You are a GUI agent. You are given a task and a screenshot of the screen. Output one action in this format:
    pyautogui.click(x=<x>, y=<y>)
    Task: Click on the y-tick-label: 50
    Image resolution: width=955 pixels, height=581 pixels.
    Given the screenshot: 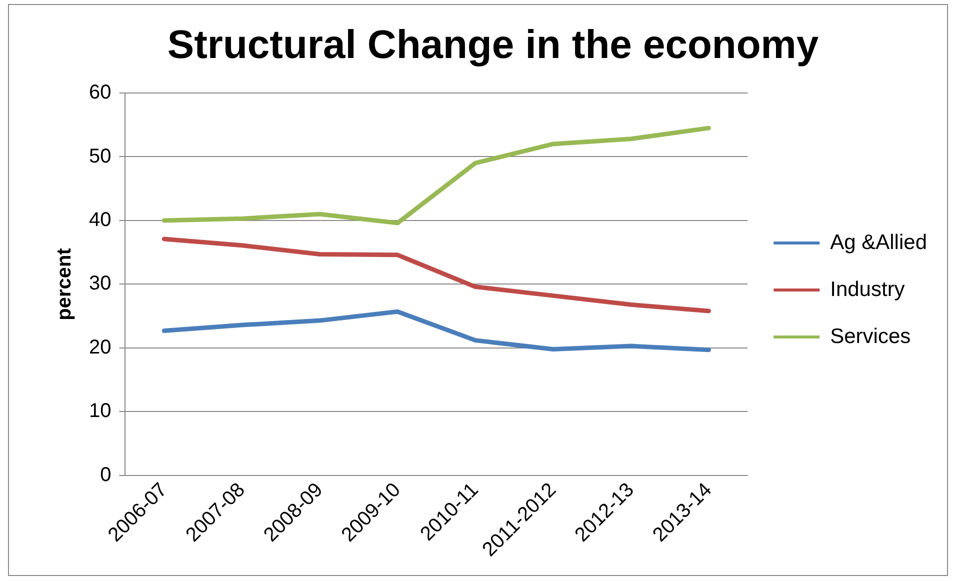 What is the action you would take?
    pyautogui.click(x=100, y=156)
    